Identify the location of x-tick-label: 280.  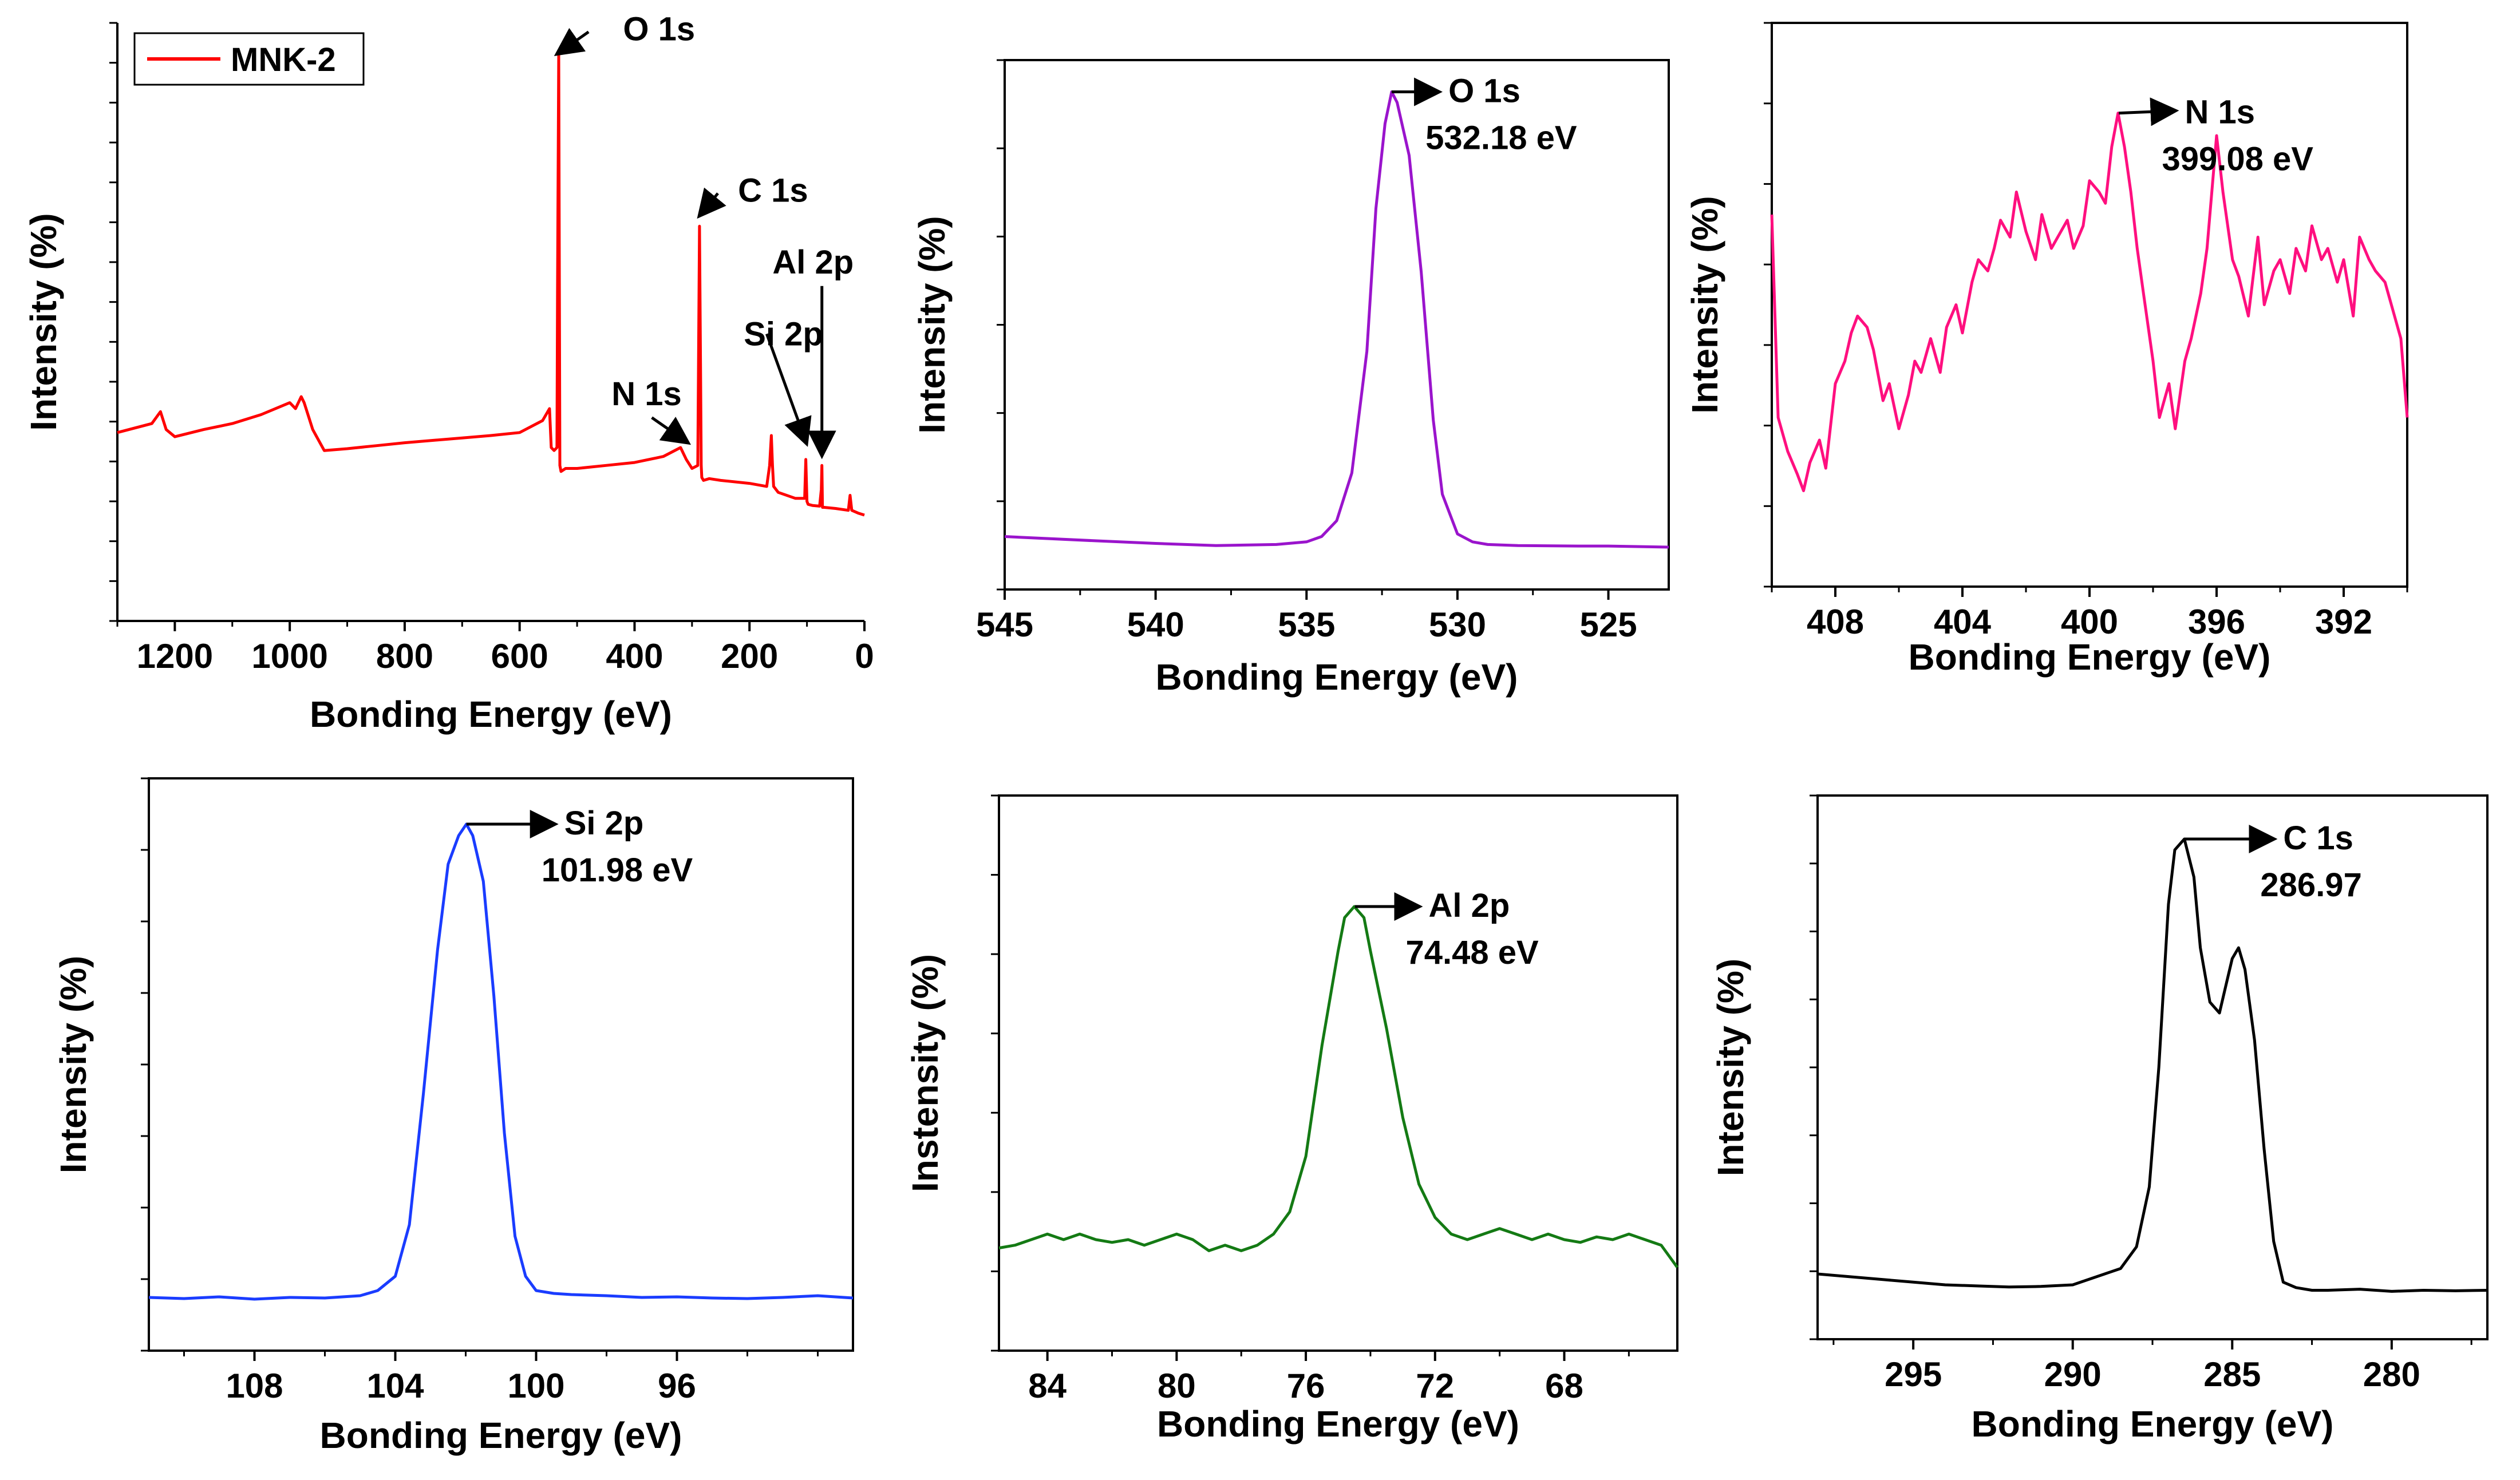
(2392, 1374).